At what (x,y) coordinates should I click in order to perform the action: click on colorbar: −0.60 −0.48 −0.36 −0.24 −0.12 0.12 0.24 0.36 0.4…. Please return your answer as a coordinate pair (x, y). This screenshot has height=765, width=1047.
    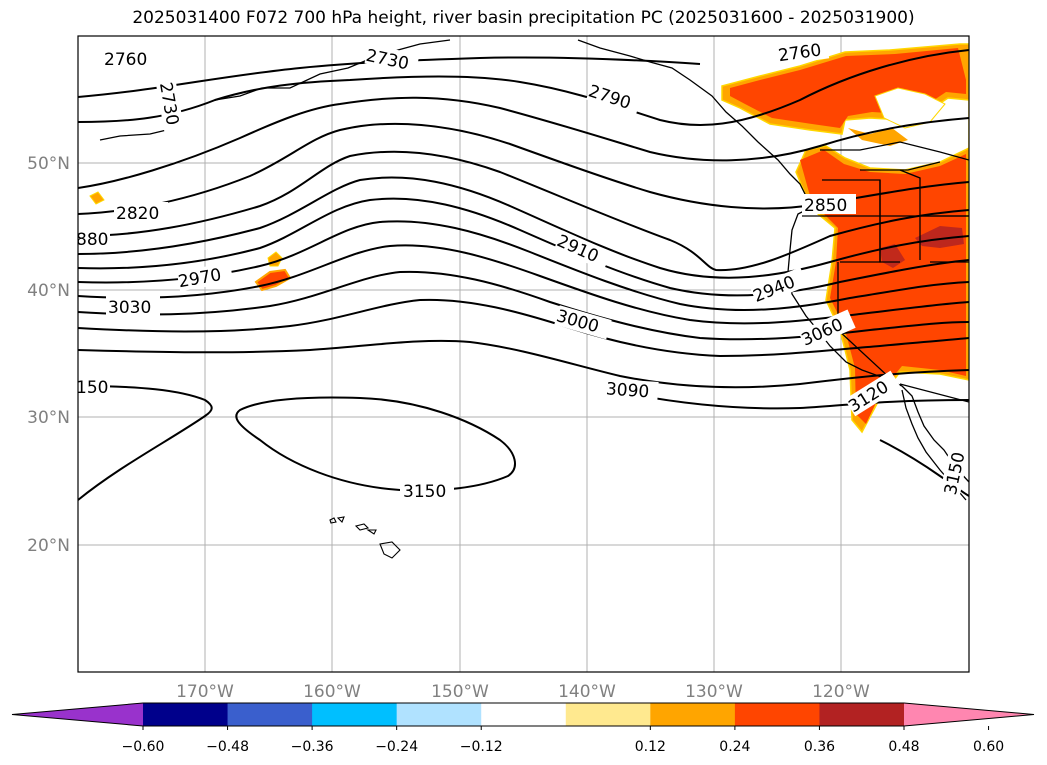
    Looking at the image, I should click on (523, 728).